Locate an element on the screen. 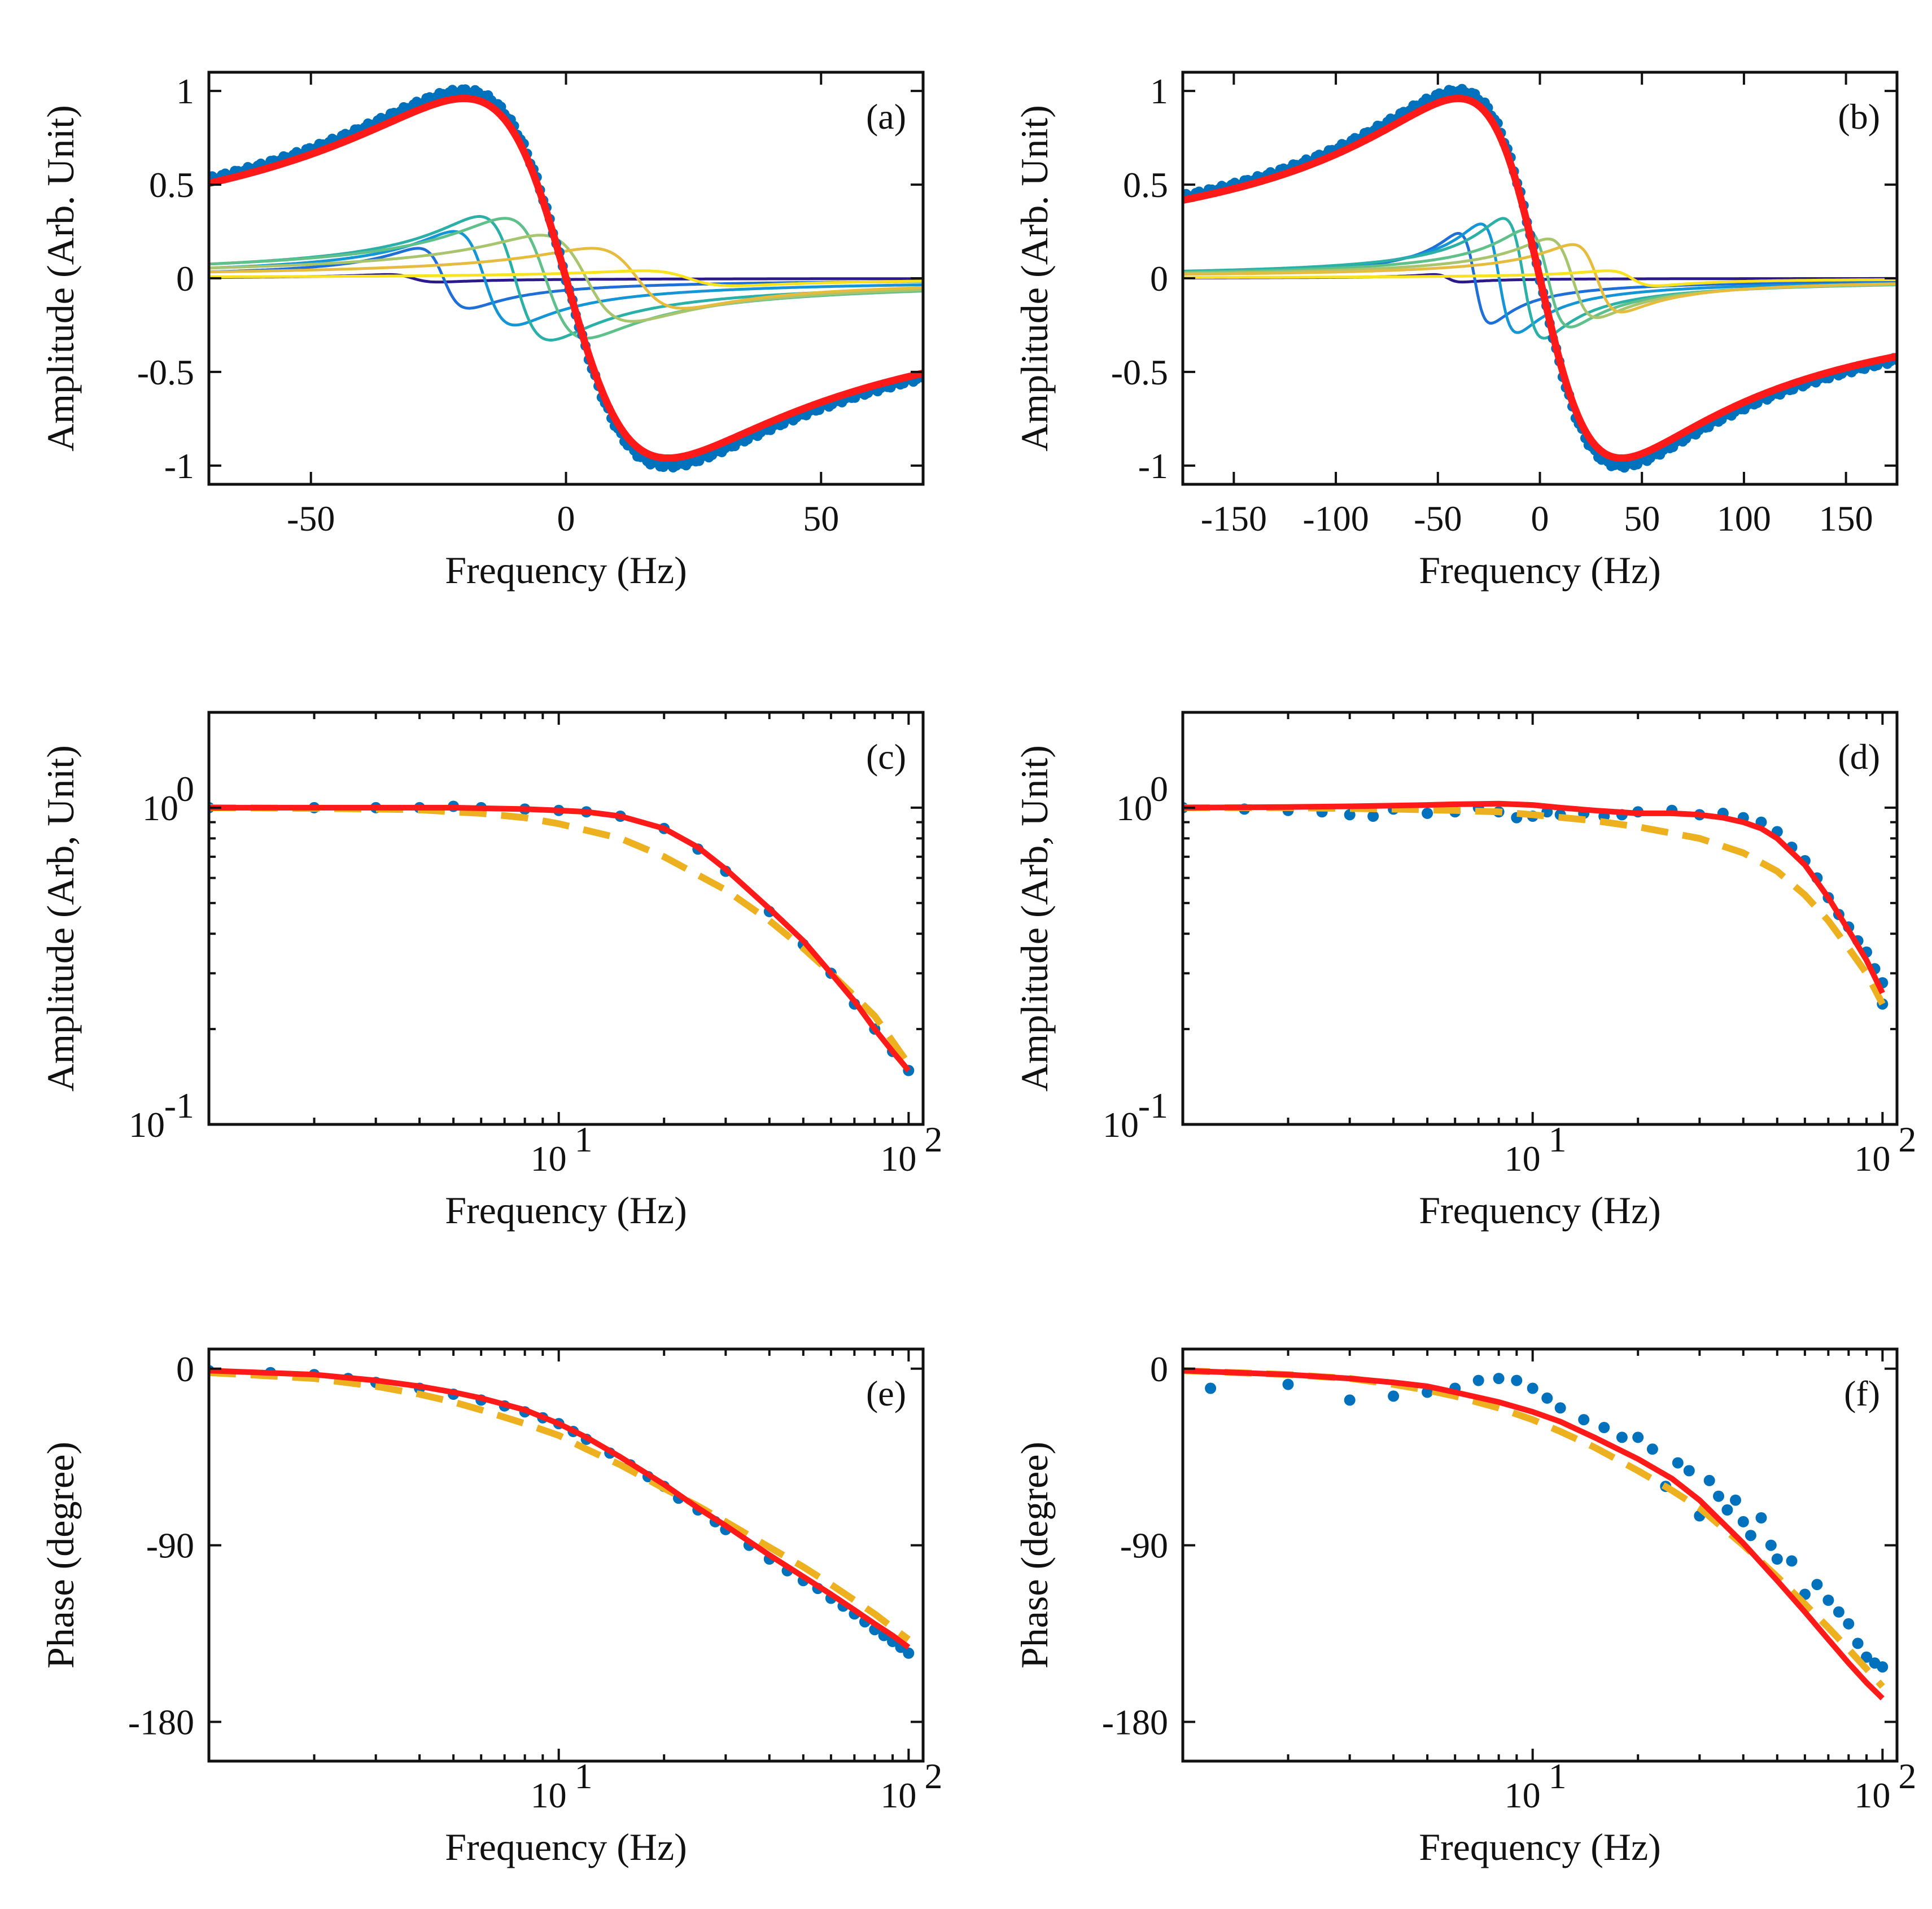 The height and width of the screenshot is (1909, 1932). y-tick-exponent: 0 is located at coordinates (1159, 789).